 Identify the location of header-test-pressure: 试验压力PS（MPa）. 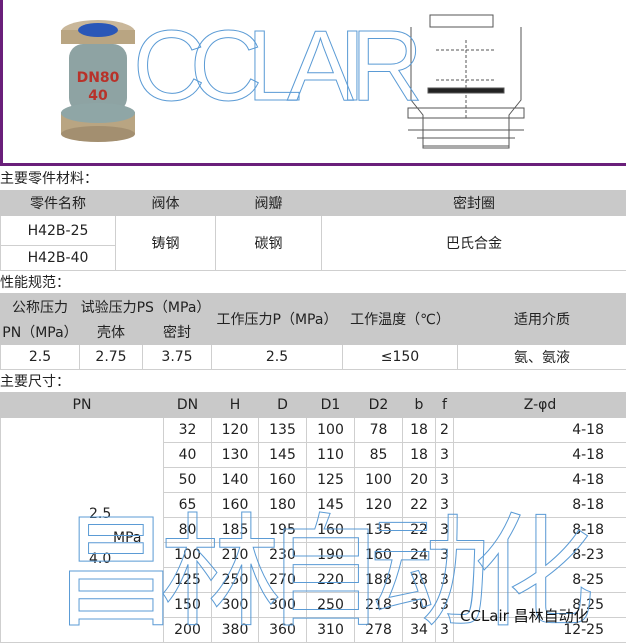
(146, 307).